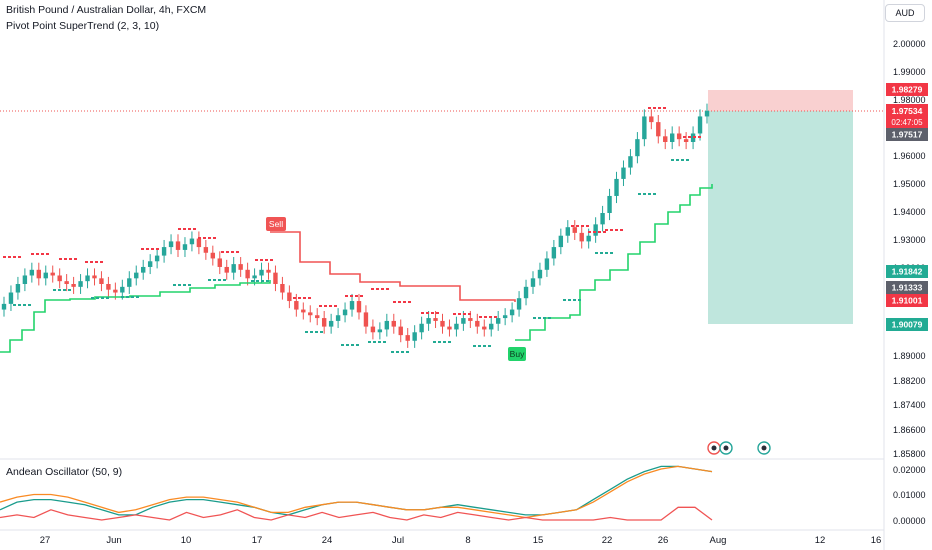 The width and height of the screenshot is (932, 550). Describe the element at coordinates (907, 325) in the screenshot. I see `target-price-label: 1.90079` at that location.